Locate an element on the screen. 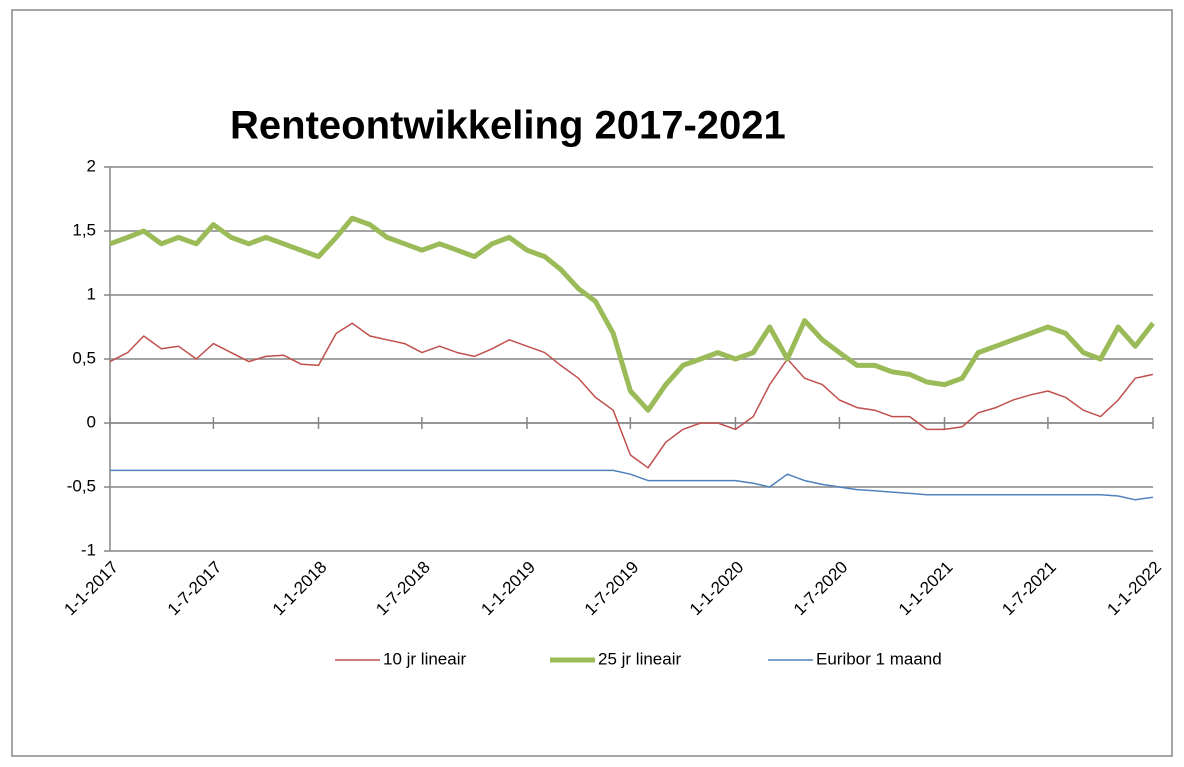 The height and width of the screenshot is (767, 1184). y-tick-label: 2 is located at coordinates (91, 165).